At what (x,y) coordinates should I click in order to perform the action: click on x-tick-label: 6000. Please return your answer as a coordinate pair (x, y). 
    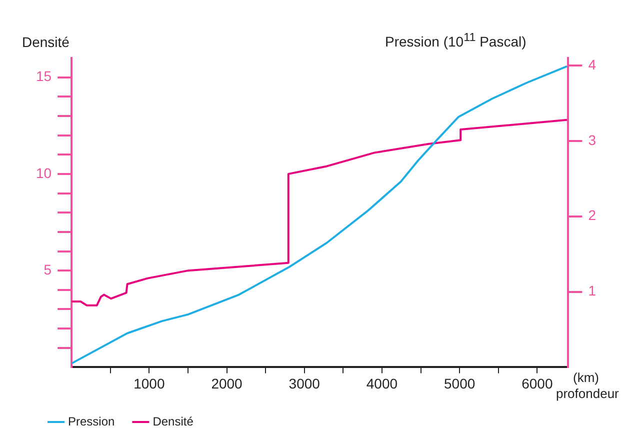
    Looking at the image, I should click on (537, 383).